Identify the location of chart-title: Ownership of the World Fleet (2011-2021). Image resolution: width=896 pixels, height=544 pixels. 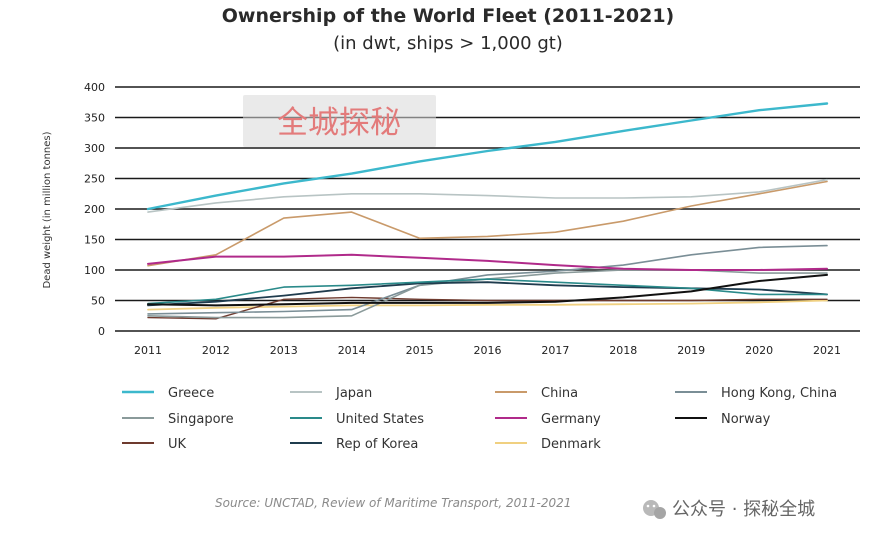
(448, 16).